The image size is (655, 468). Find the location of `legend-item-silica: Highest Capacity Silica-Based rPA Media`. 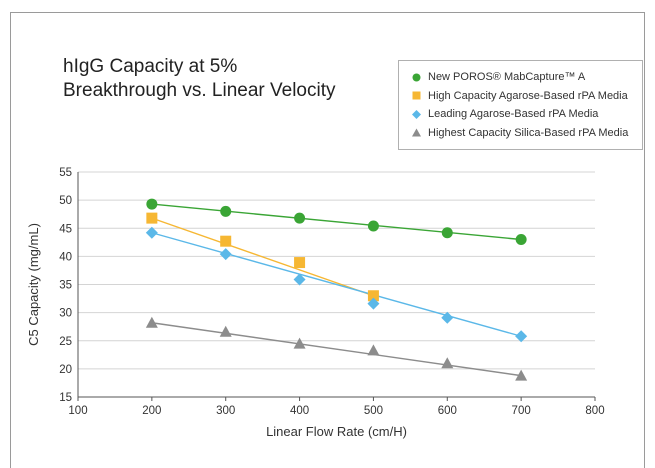

legend-item-silica: Highest Capacity Silica-Based rPA Media is located at coordinates (526, 133).